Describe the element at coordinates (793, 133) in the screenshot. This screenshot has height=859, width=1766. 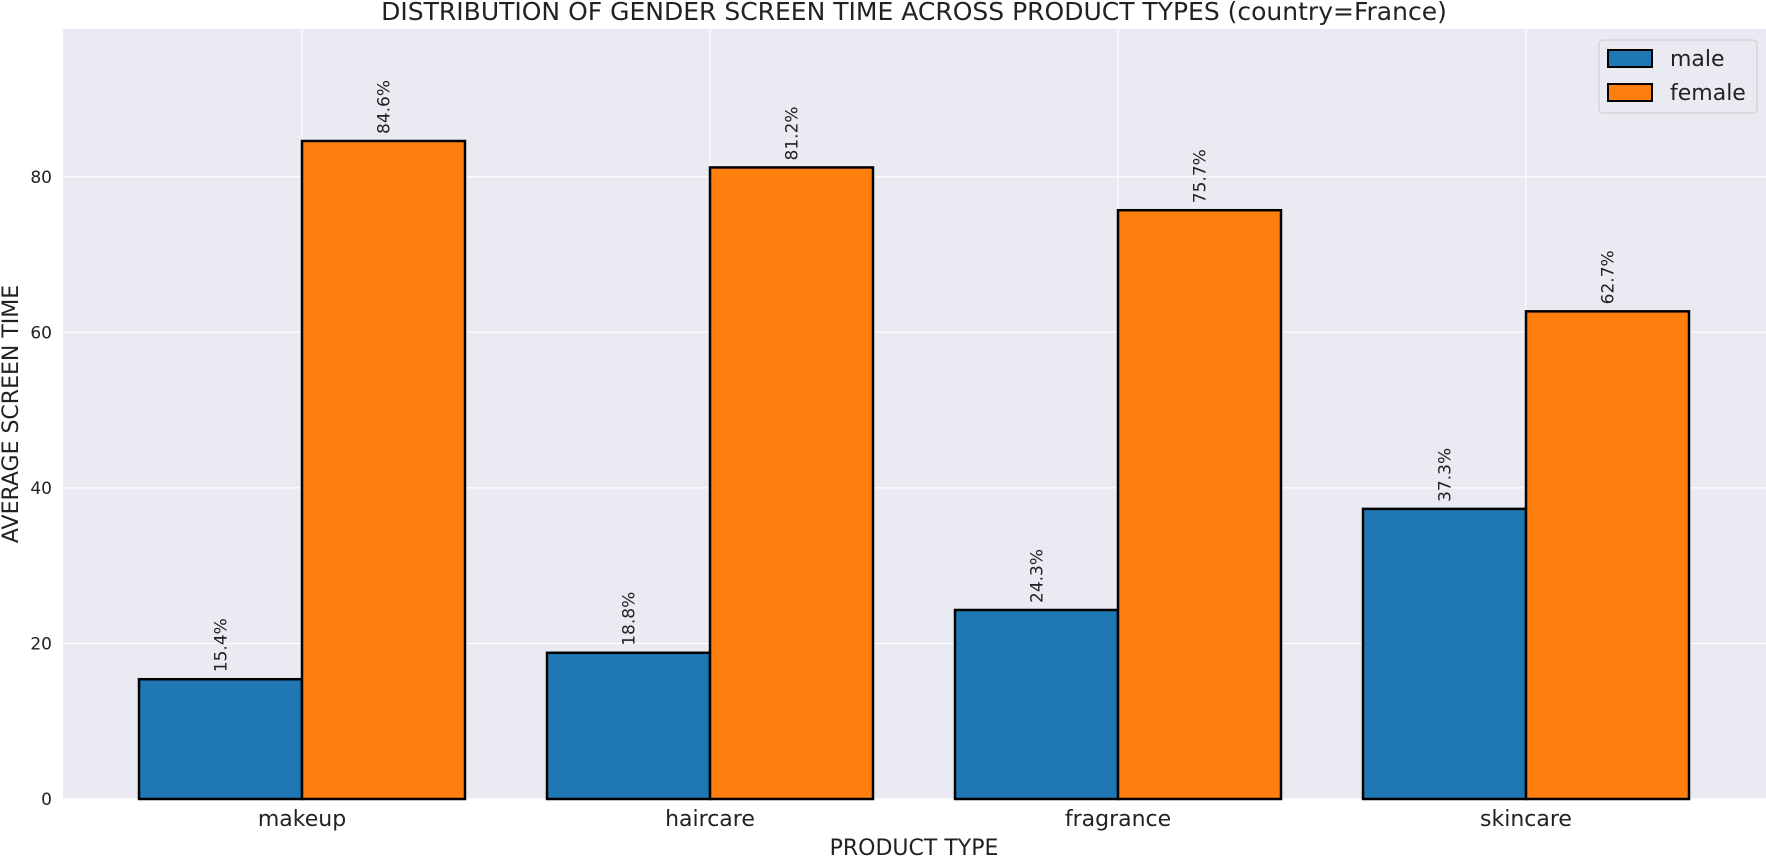
I see `data-label-female-haircare: 81.2%` at that location.